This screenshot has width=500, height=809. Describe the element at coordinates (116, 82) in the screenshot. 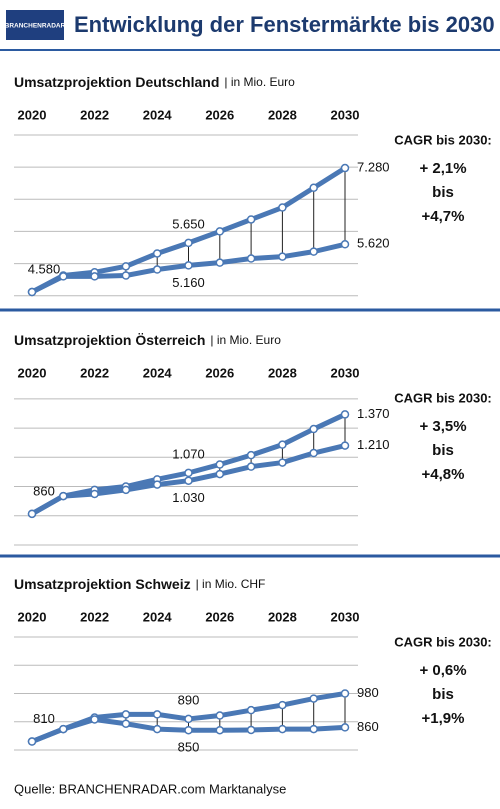

I see `chart-title-text: Umsatzprojektion Deutschland` at that location.